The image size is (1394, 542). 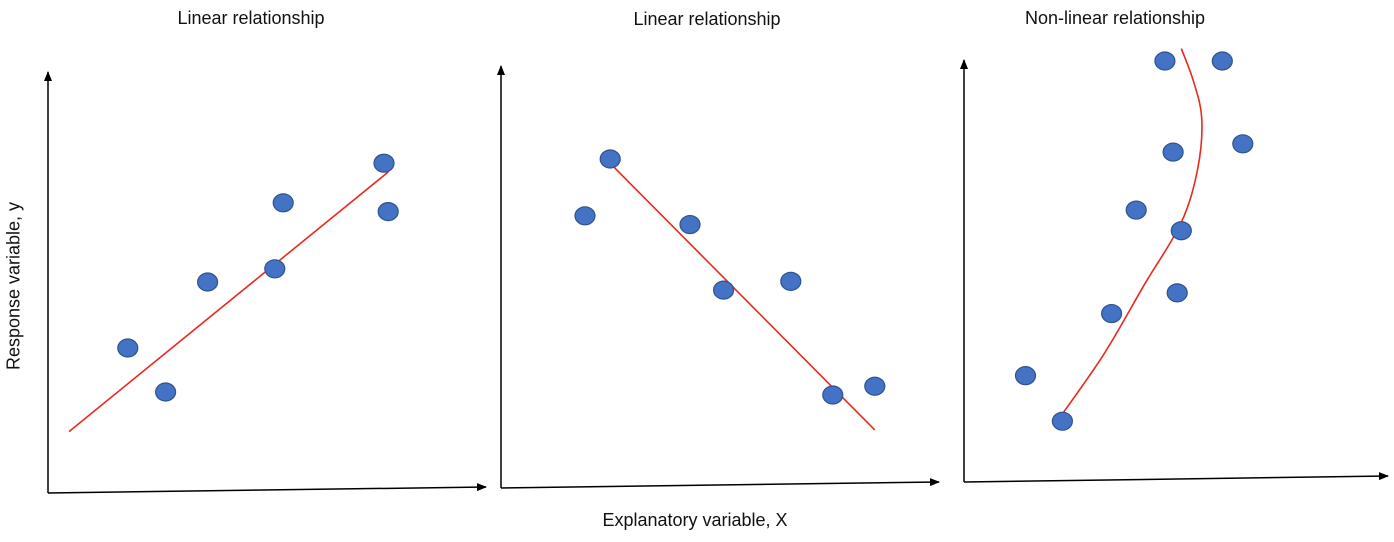 I want to click on chart-2-fit-line, so click(x=742, y=296).